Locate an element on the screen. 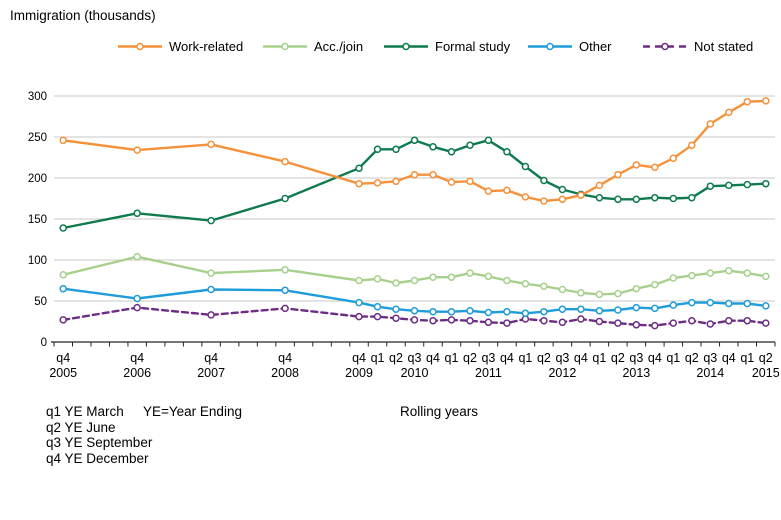  legend-item-work-related: Work-related is located at coordinates (180, 46).